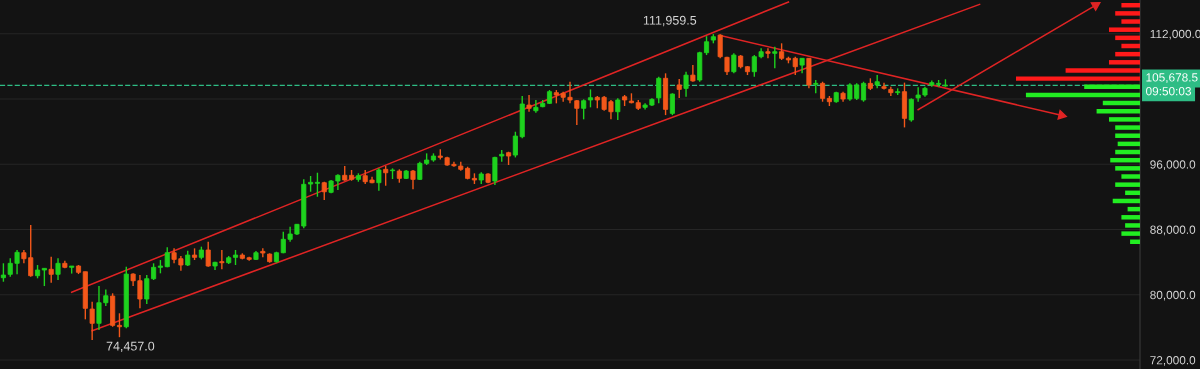 This screenshot has height=369, width=1200. I want to click on y-tick-label: 112,000.0, so click(1175, 34).